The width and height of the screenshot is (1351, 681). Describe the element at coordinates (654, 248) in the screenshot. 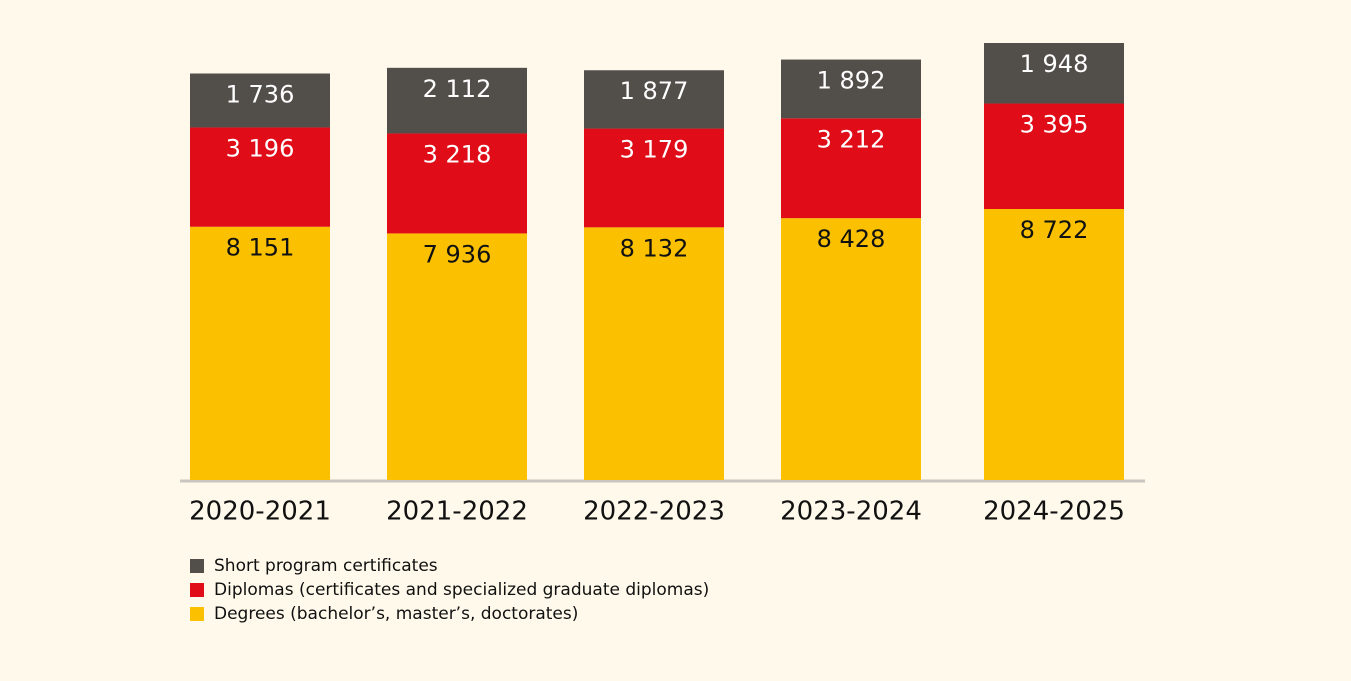

I see `value-label: 8 132` at that location.